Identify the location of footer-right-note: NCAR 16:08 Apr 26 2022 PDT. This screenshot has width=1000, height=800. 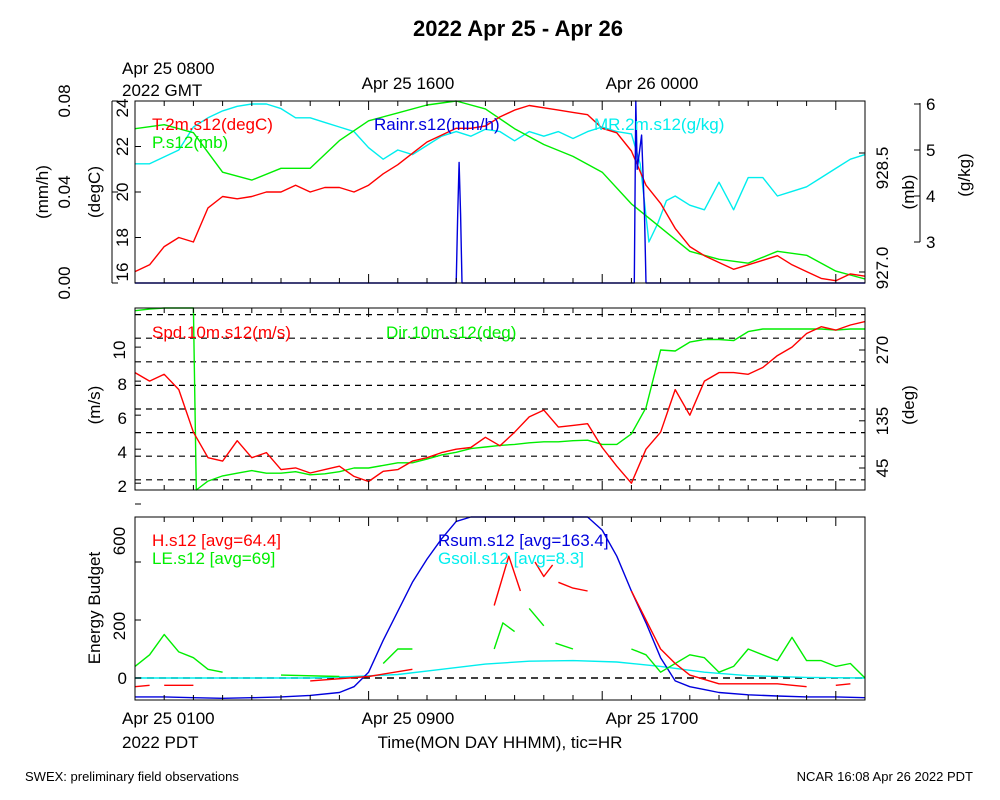
(885, 776).